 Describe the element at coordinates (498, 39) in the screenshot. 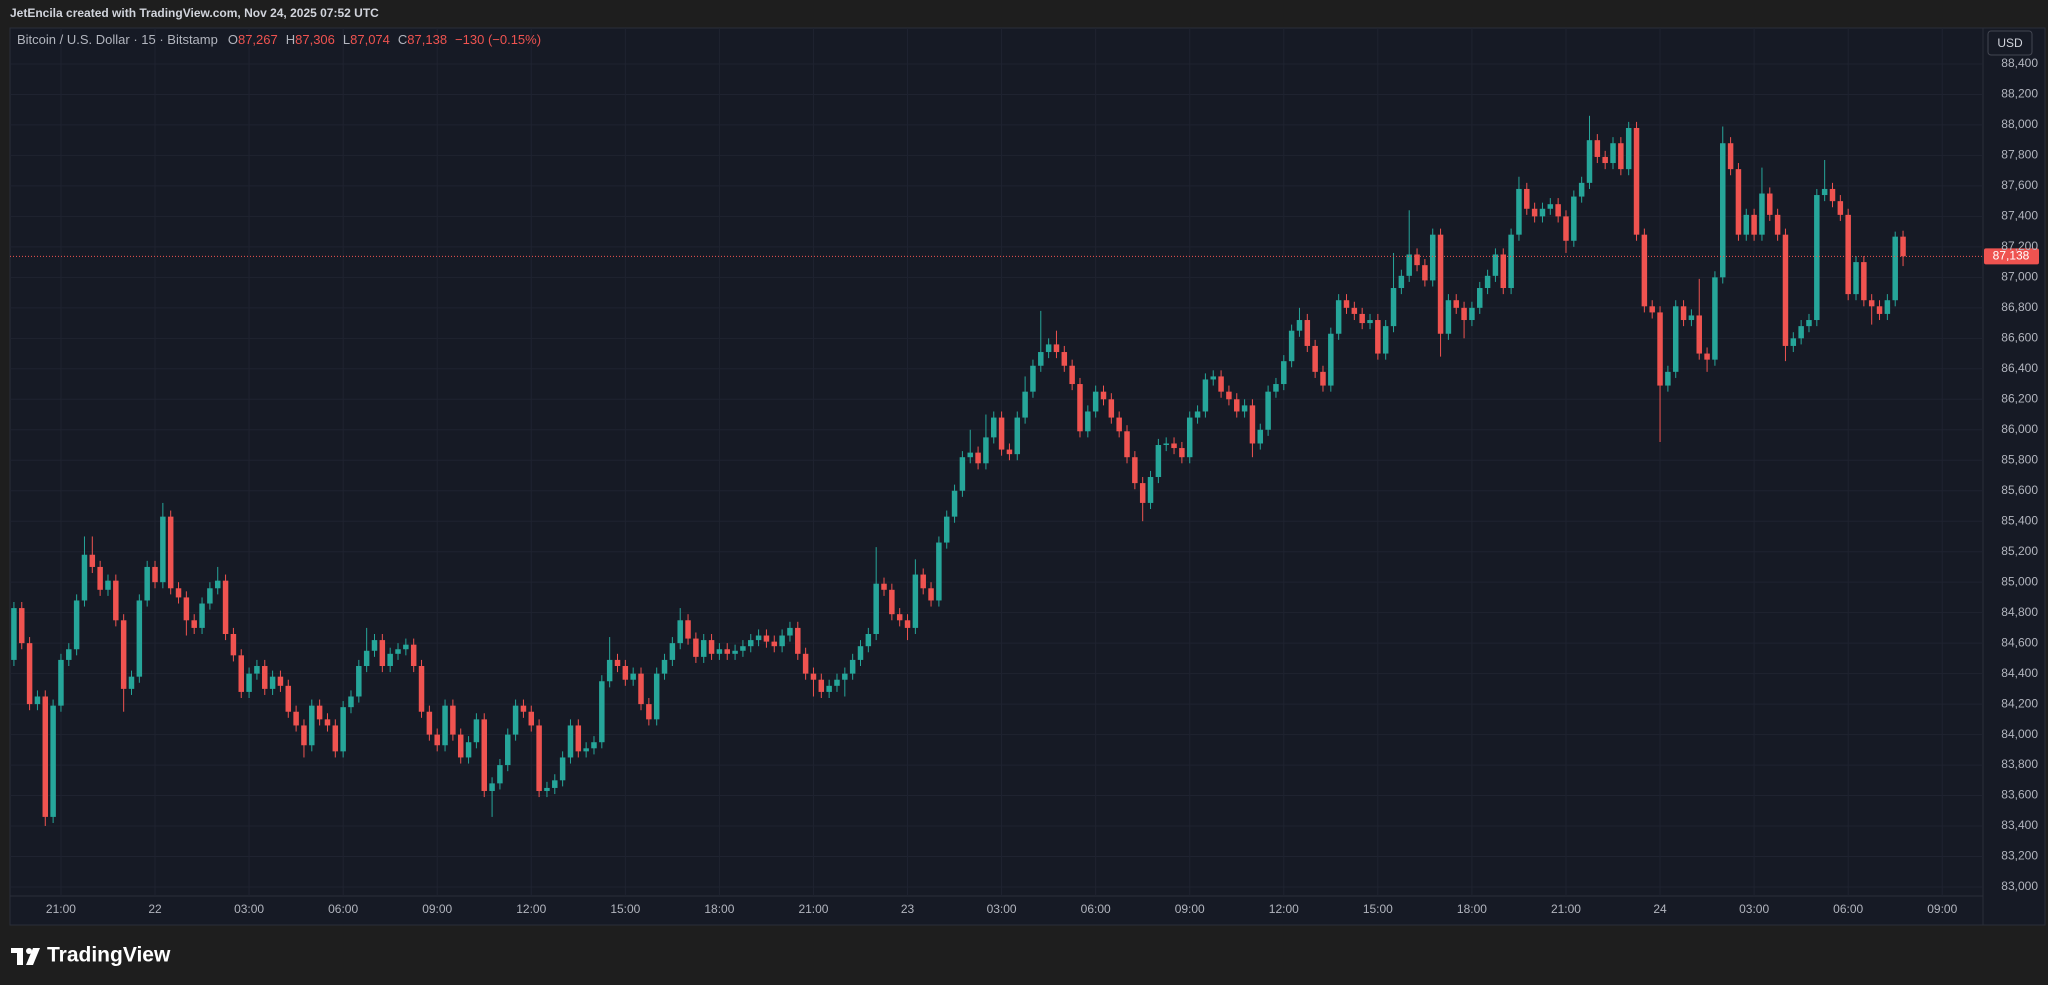

I see `legend-change: −130 (−0.15%)` at that location.